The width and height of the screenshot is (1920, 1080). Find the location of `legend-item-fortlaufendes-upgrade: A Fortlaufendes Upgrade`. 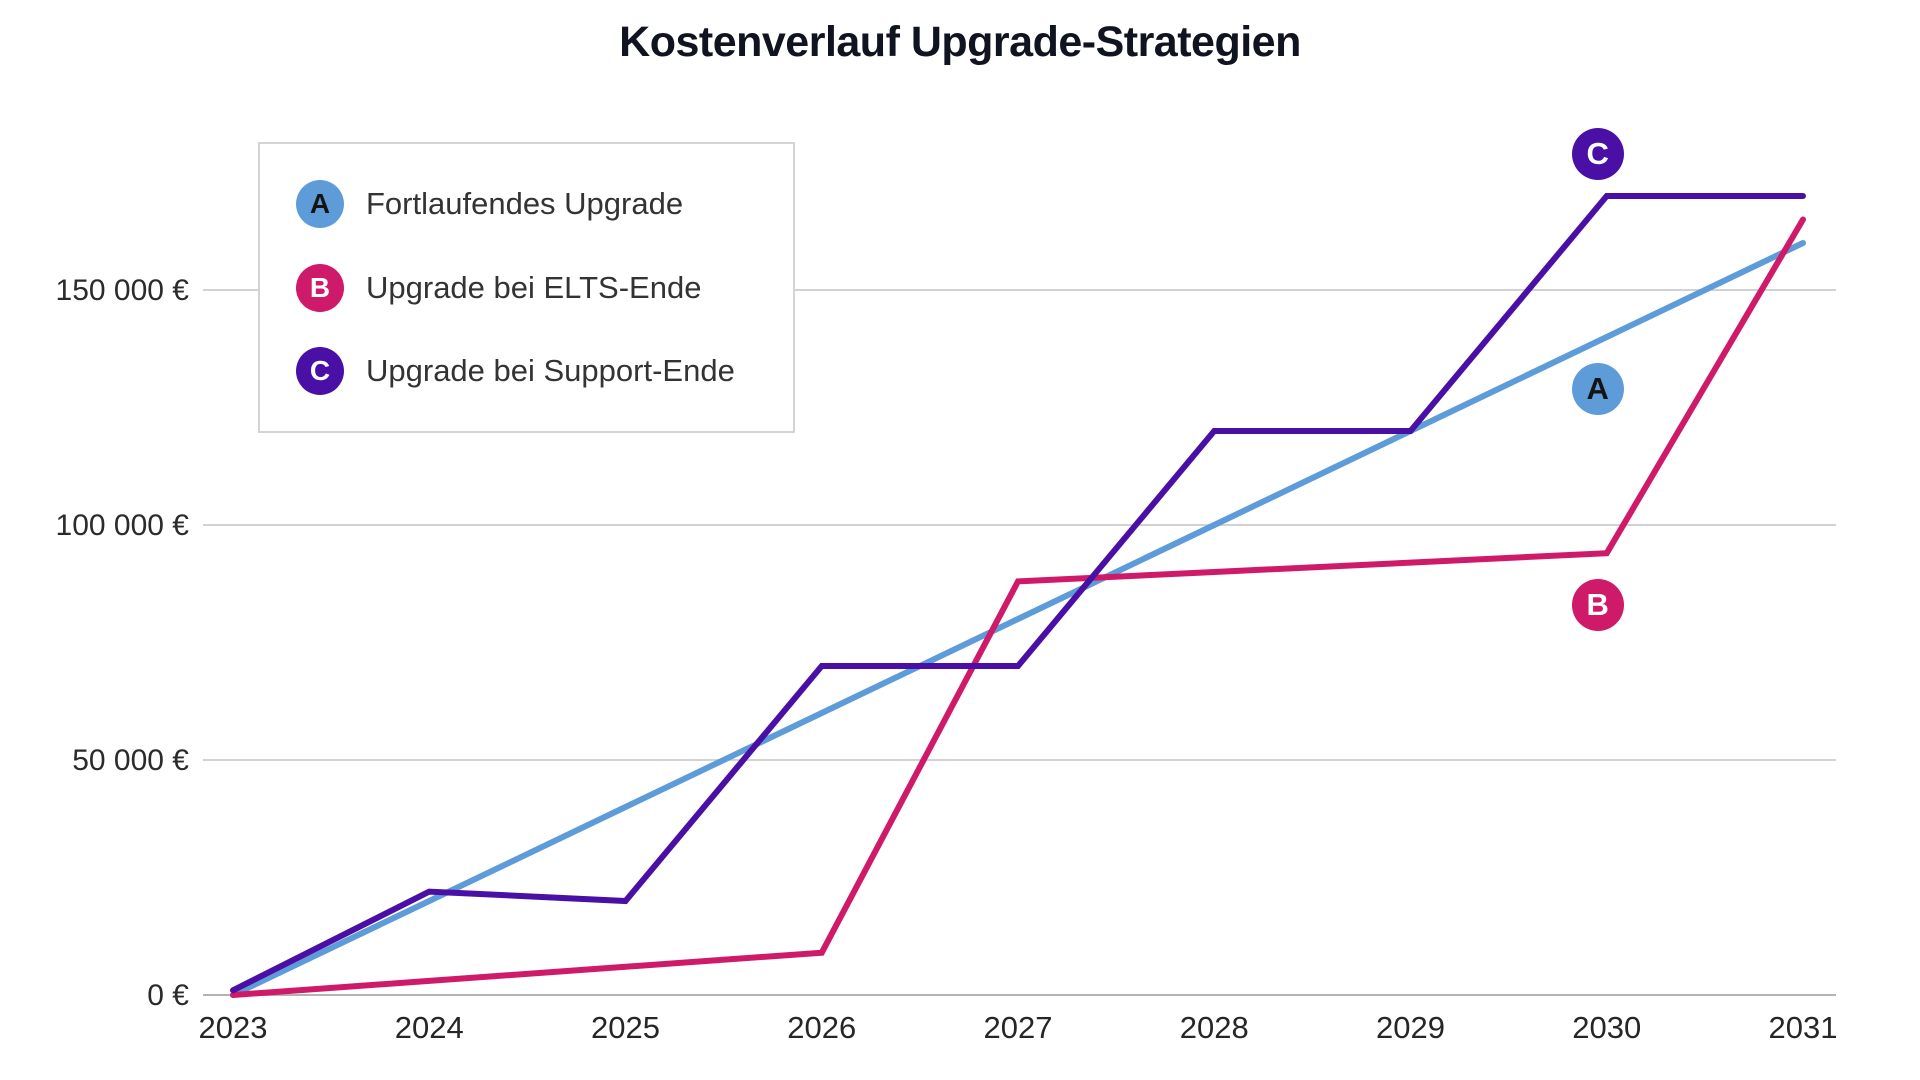

legend-item-fortlaufendes-upgrade: A Fortlaufendes Upgrade is located at coordinates (544, 203).